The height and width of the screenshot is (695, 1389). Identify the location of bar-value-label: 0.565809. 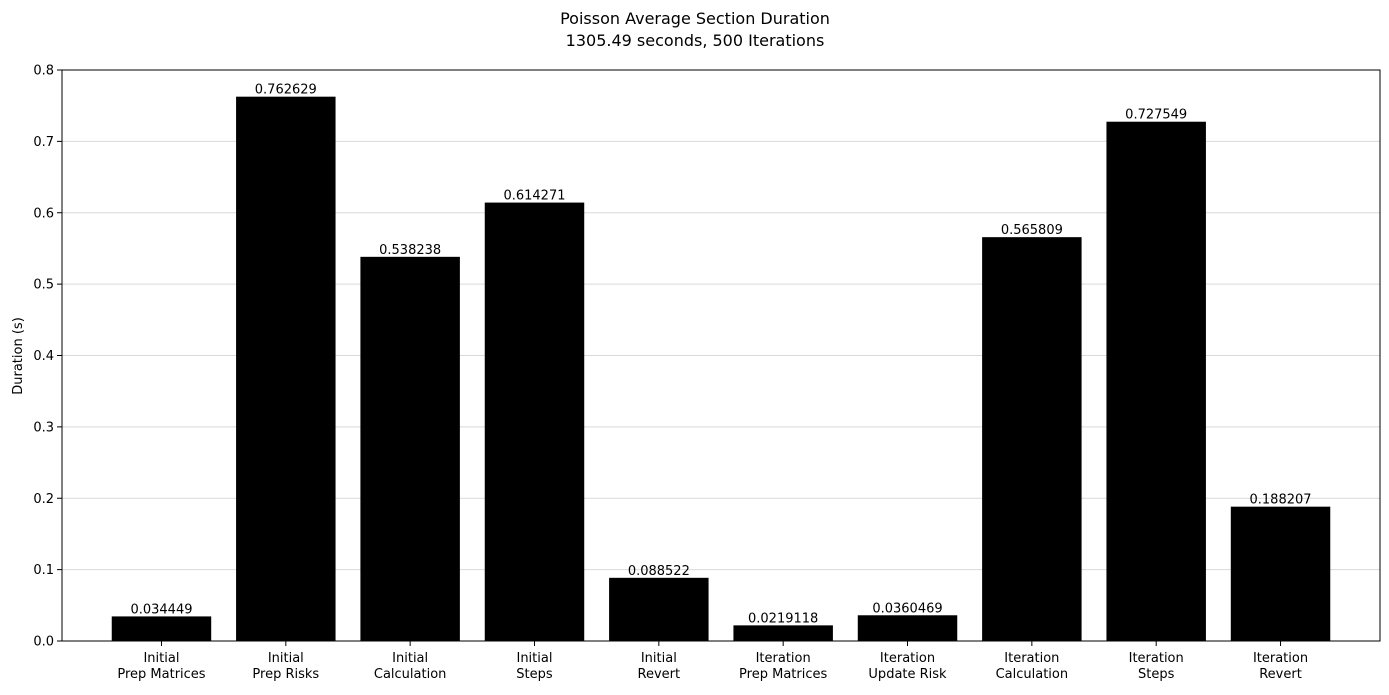
(1032, 230).